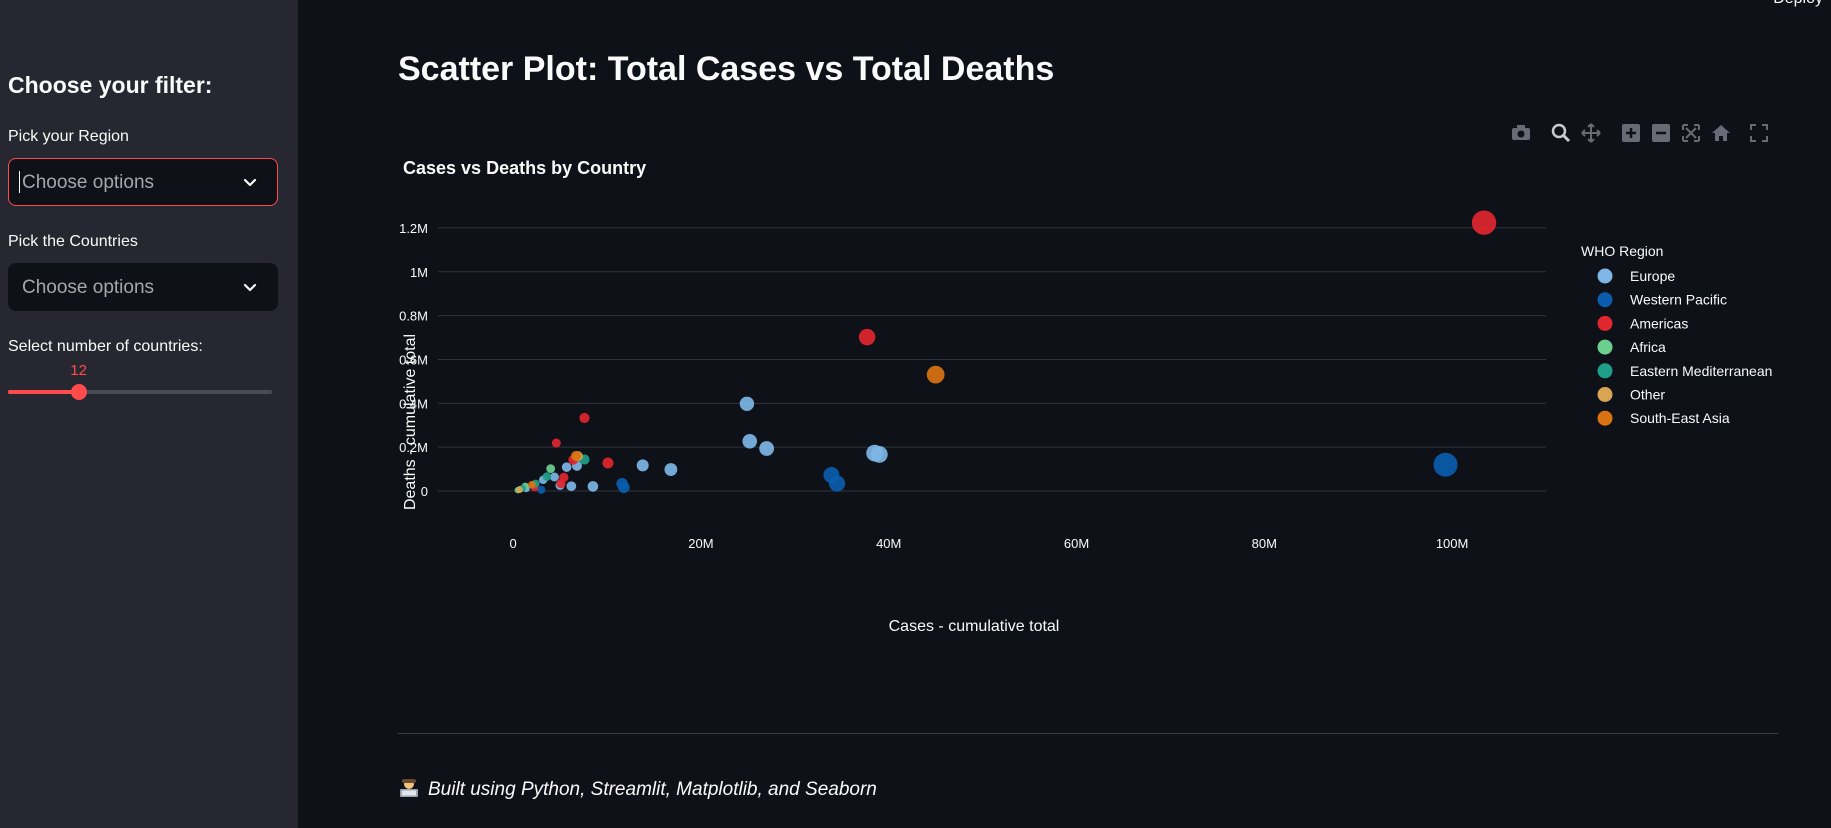  What do you see at coordinates (1591, 133) in the screenshot?
I see `pan-icon` at bounding box center [1591, 133].